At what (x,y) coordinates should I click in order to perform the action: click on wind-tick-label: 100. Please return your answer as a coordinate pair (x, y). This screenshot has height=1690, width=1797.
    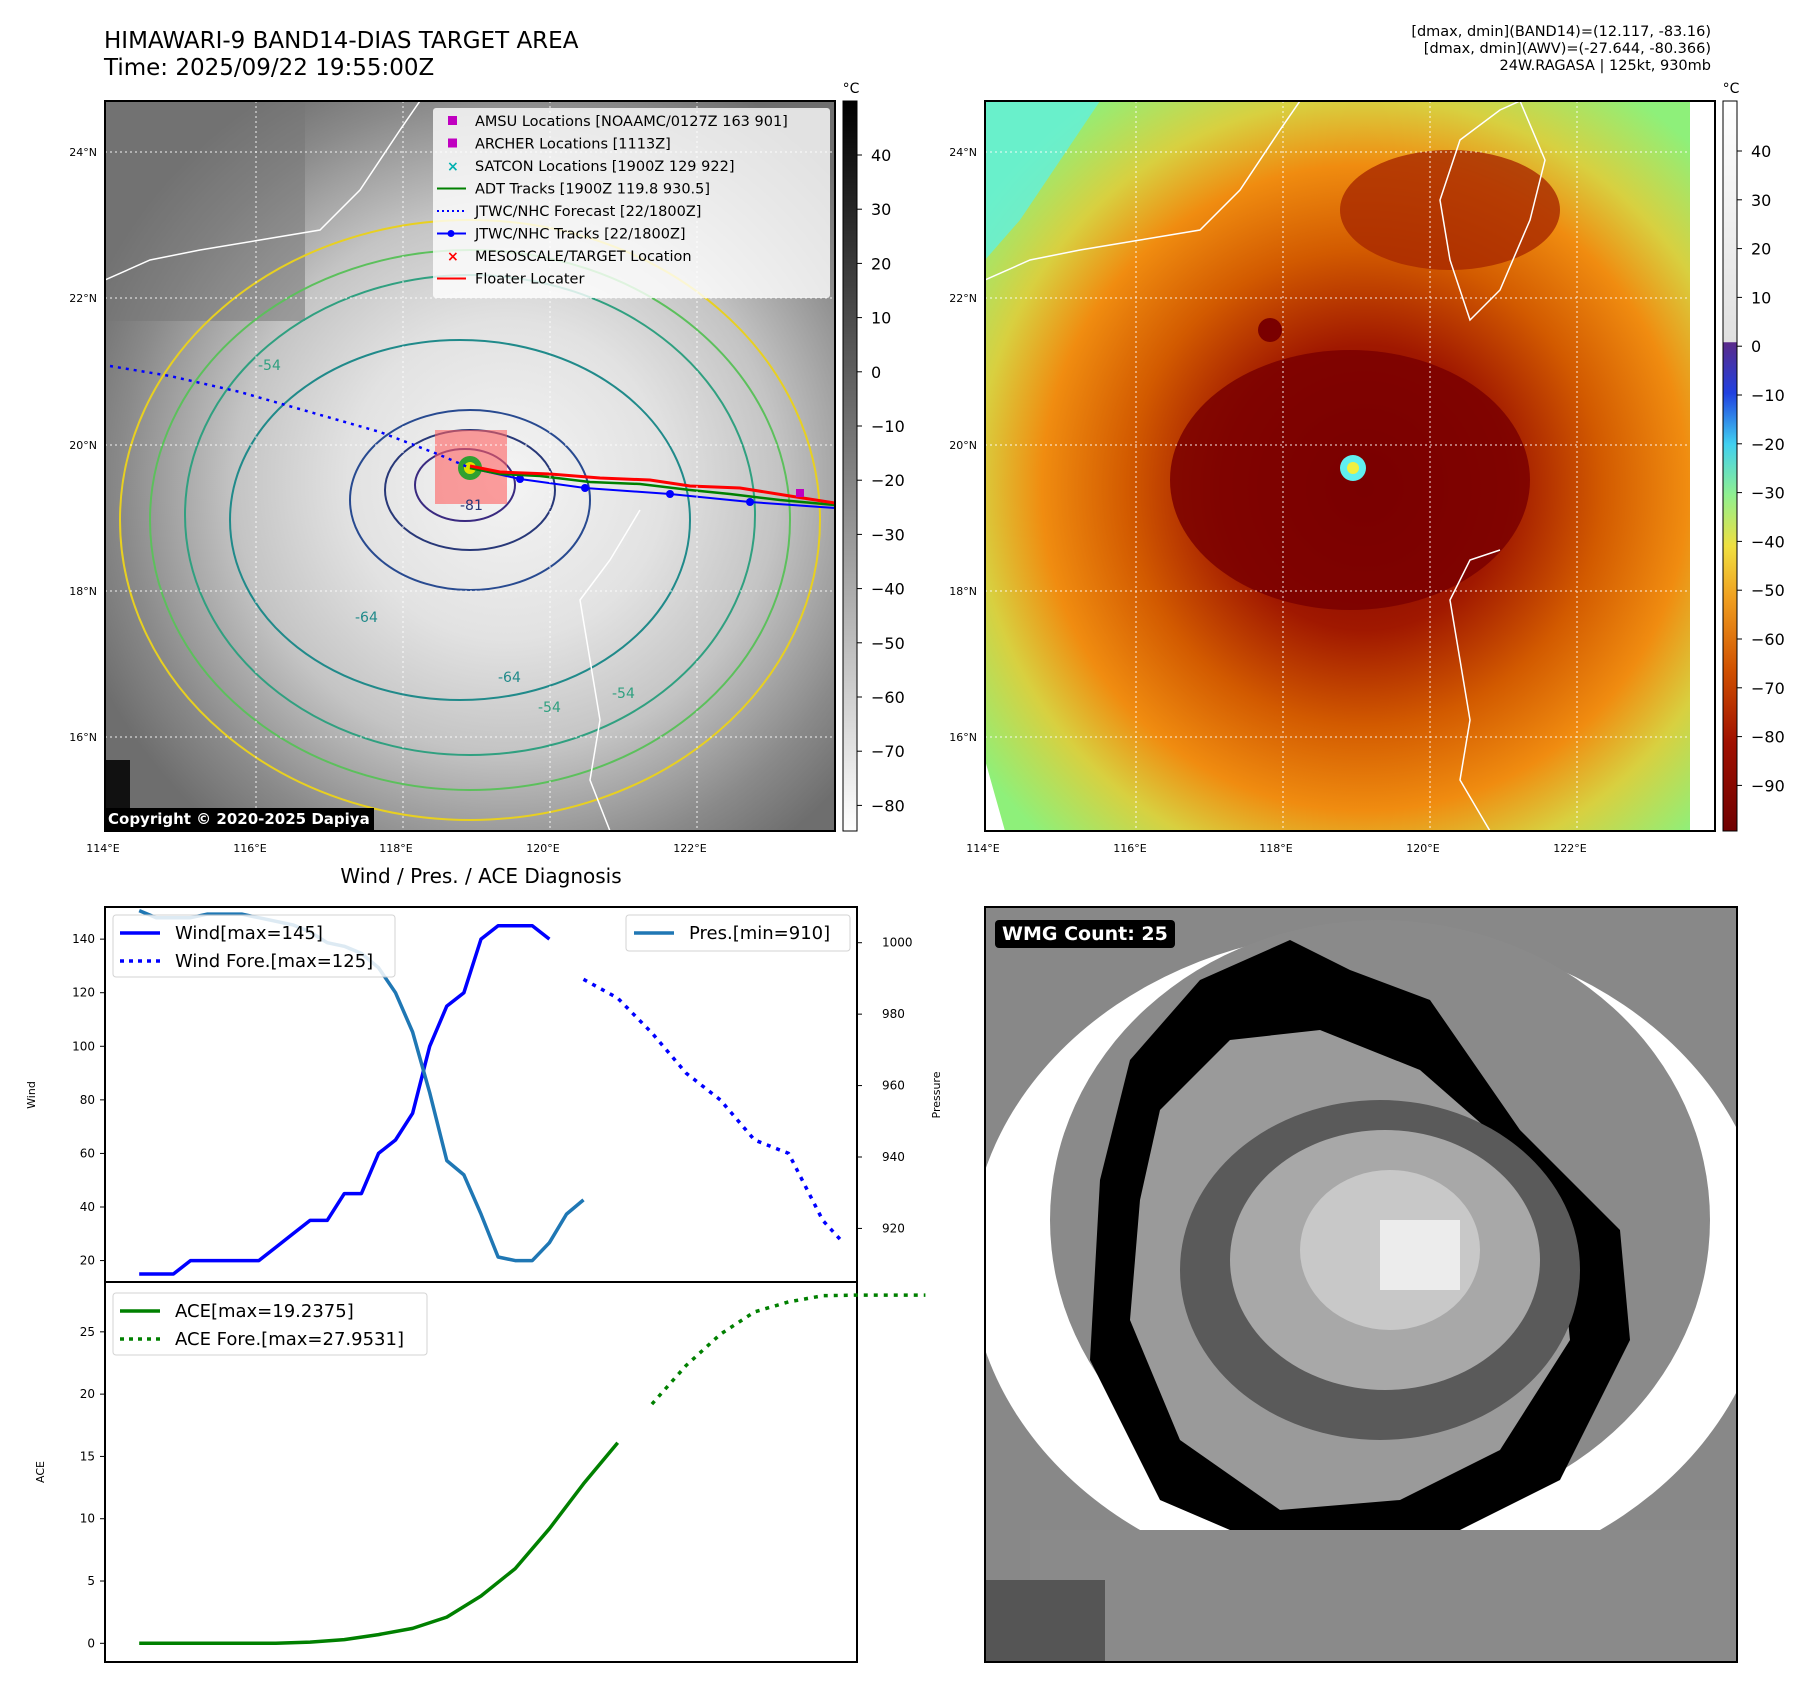
    Looking at the image, I should click on (83, 1046).